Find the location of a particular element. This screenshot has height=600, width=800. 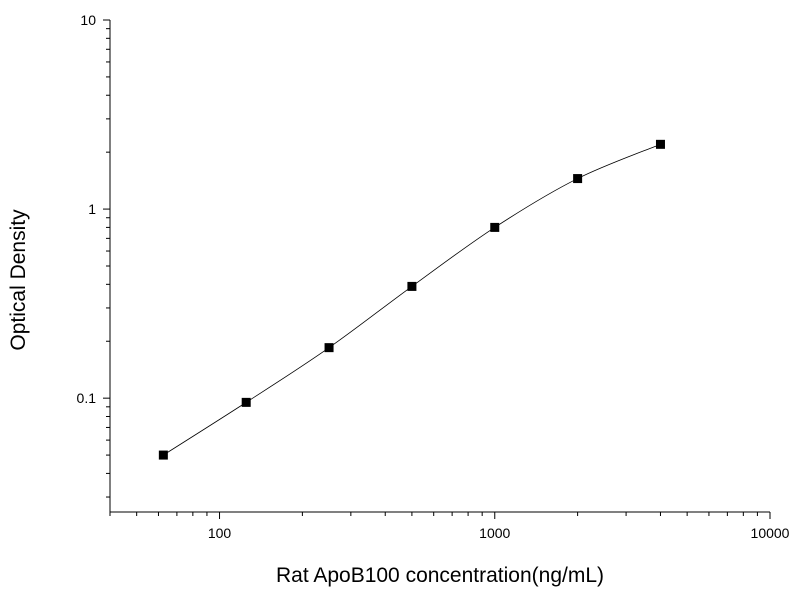

y-tick-label: 1 is located at coordinates (92, 209).